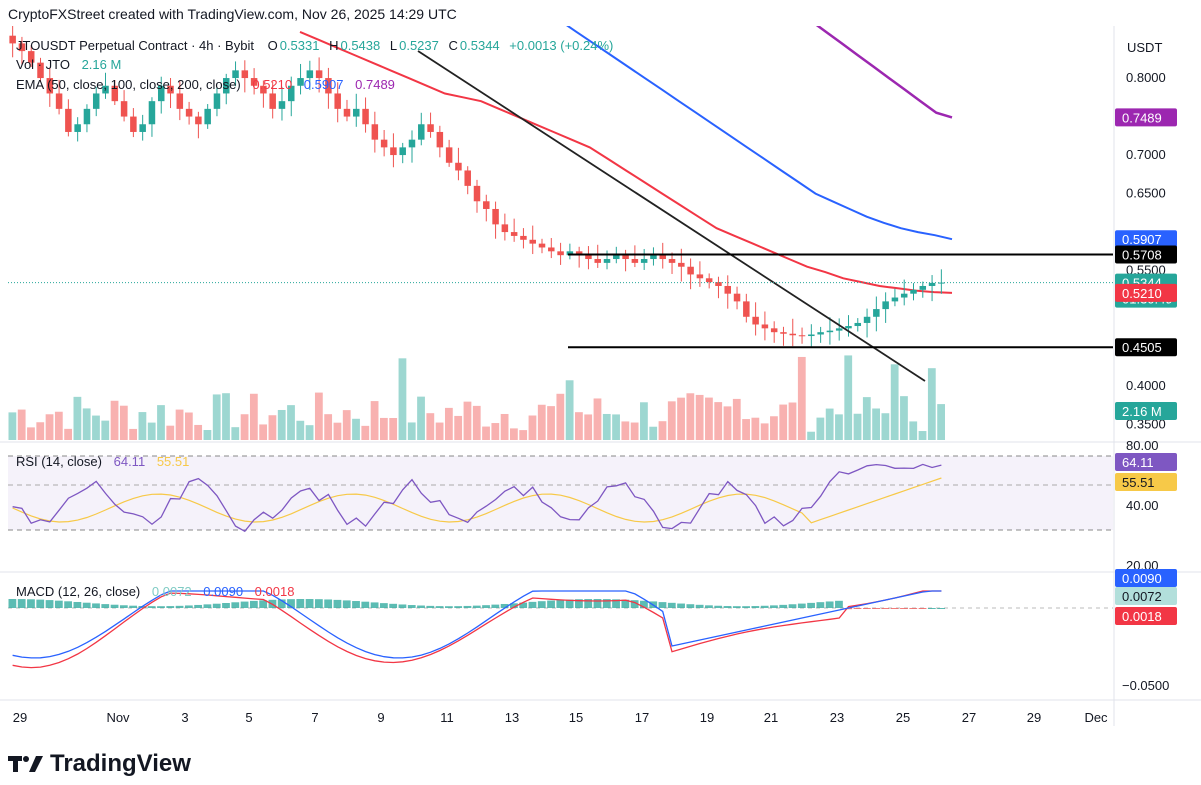  What do you see at coordinates (477, 624) in the screenshot?
I see `macd-line` at bounding box center [477, 624].